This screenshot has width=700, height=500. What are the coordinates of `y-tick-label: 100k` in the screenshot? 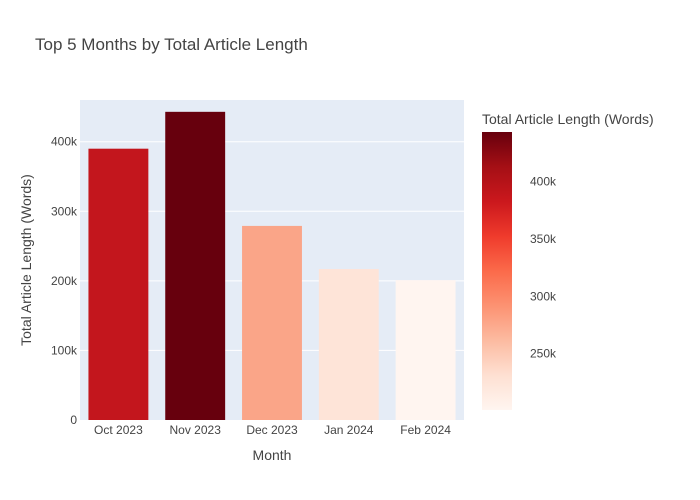 It's located at (64, 350).